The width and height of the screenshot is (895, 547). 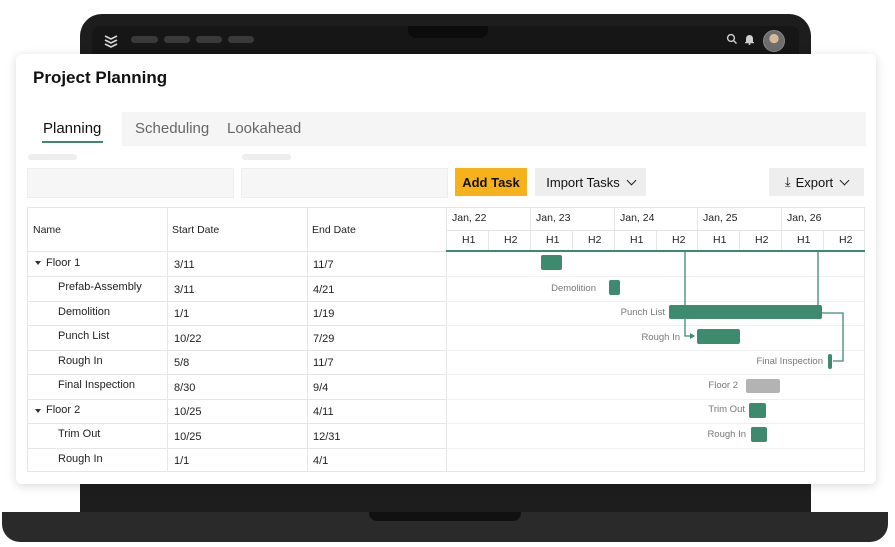 I want to click on add-task-label: Add Task, so click(x=491, y=182).